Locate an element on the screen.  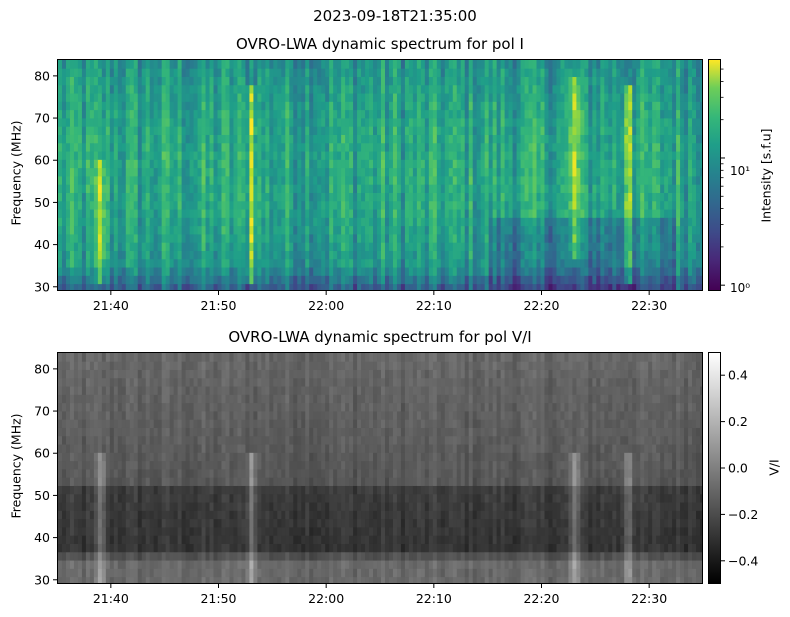
bottom-colorbar-tick-label: −0.4 is located at coordinates (743, 560).